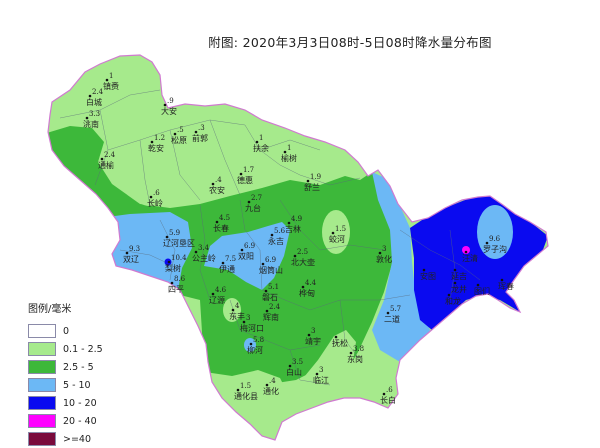  What do you see at coordinates (350, 42) in the screenshot?
I see `map-title: 附图: 2020年3月3日08时-5日08时降水量分布图` at bounding box center [350, 42].